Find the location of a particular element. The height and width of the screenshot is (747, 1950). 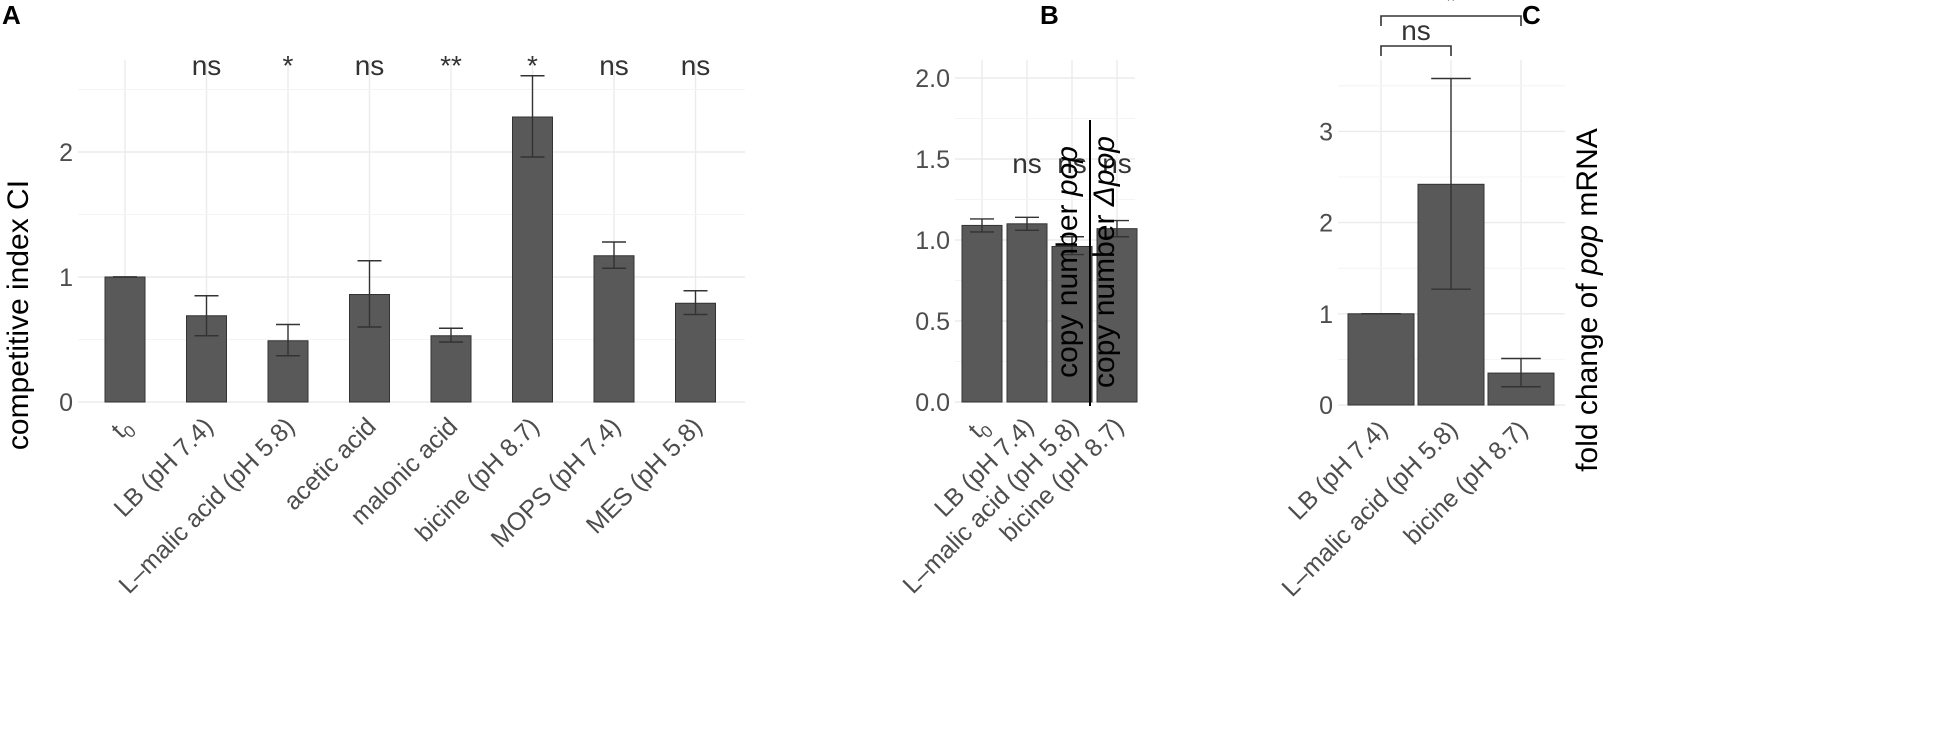

panel-b-y-ticks: 0.0 0.5 1.0 1.5 2.0 is located at coordinates (932, 241).